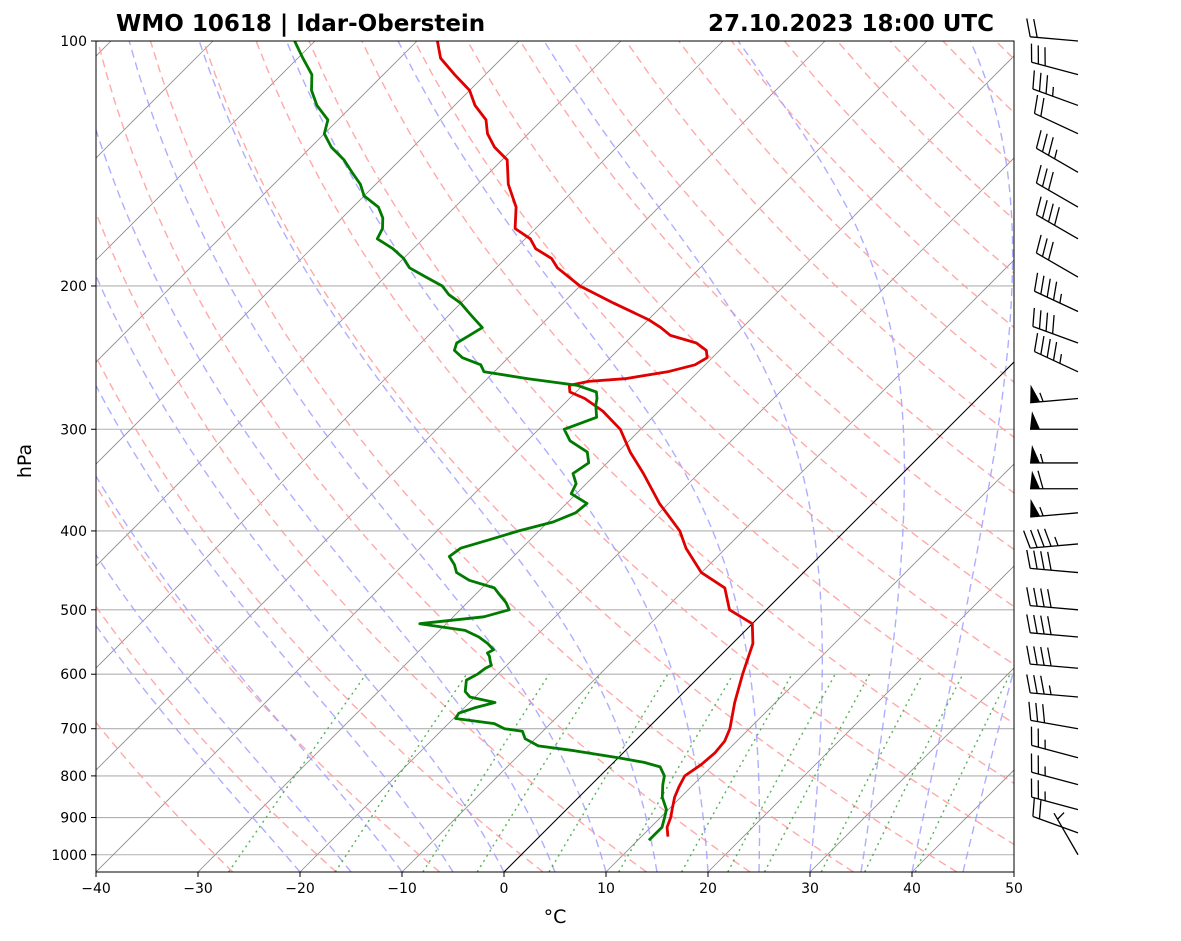 The height and width of the screenshot is (941, 1181). I want to click on dry-adiabat--30, so click(165, 796).